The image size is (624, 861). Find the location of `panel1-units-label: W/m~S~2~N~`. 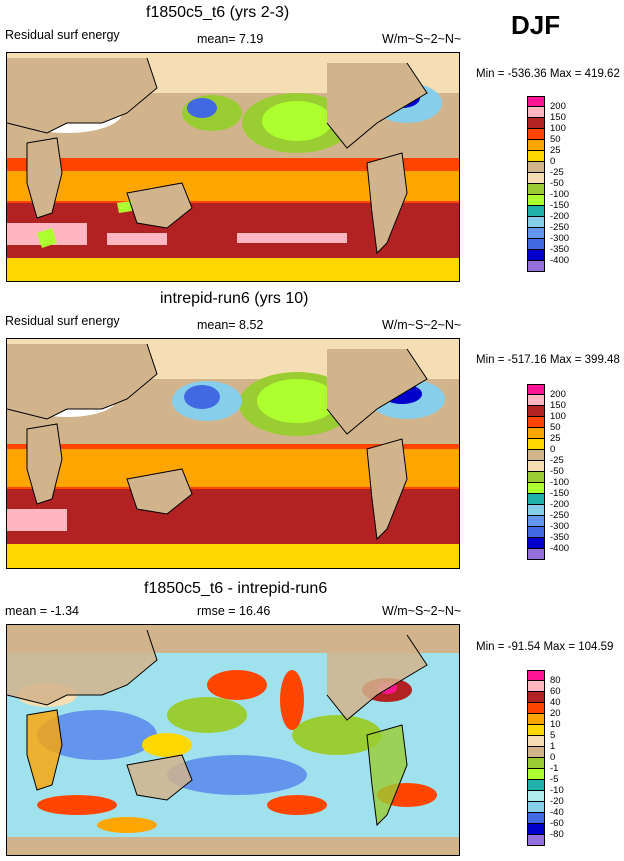

panel1-units-label: W/m~S~2~N~ is located at coordinates (422, 39).